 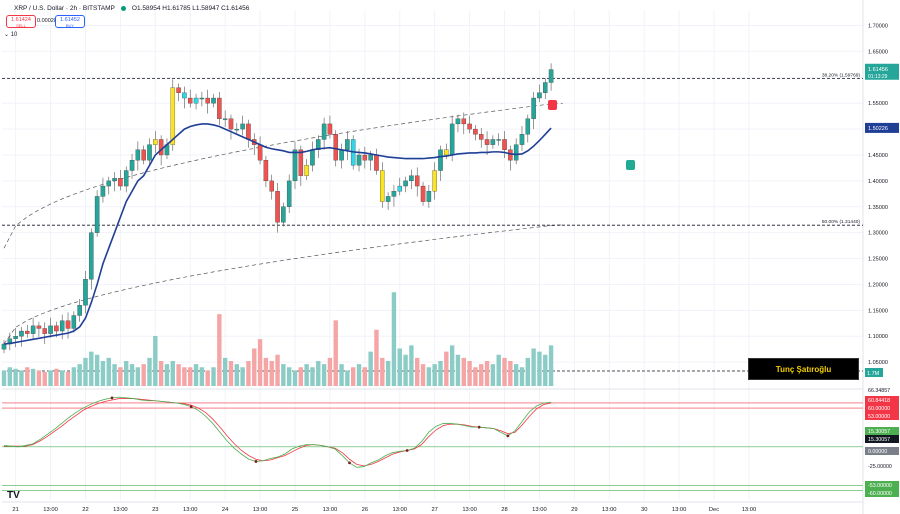 What do you see at coordinates (21, 21) in the screenshot?
I see `sell-button: 1.61424 SELL` at bounding box center [21, 21].